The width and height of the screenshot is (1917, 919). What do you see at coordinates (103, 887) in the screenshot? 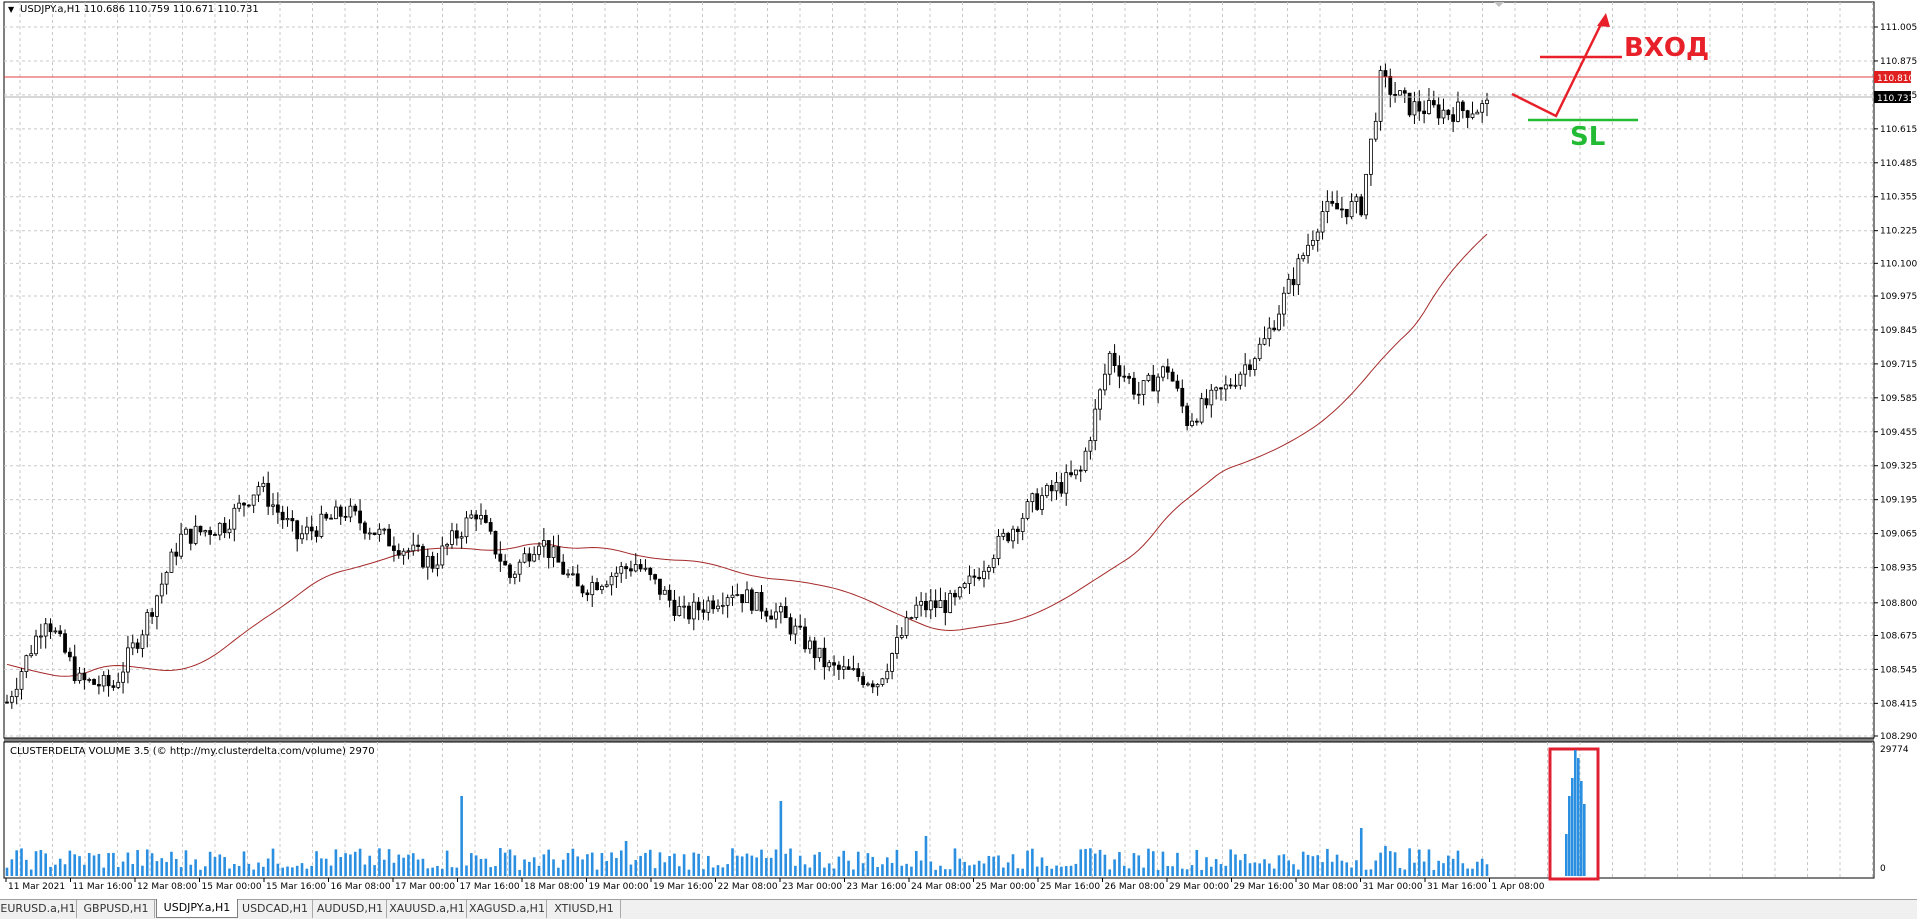
I see `time-label: 11 Mar 16:00` at bounding box center [103, 887].